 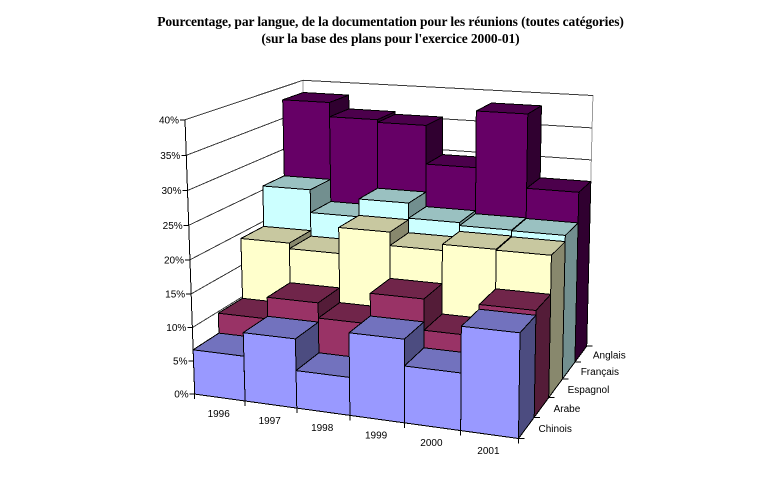 What do you see at coordinates (555, 429) in the screenshot?
I see `svg-text: Chinois` at bounding box center [555, 429].